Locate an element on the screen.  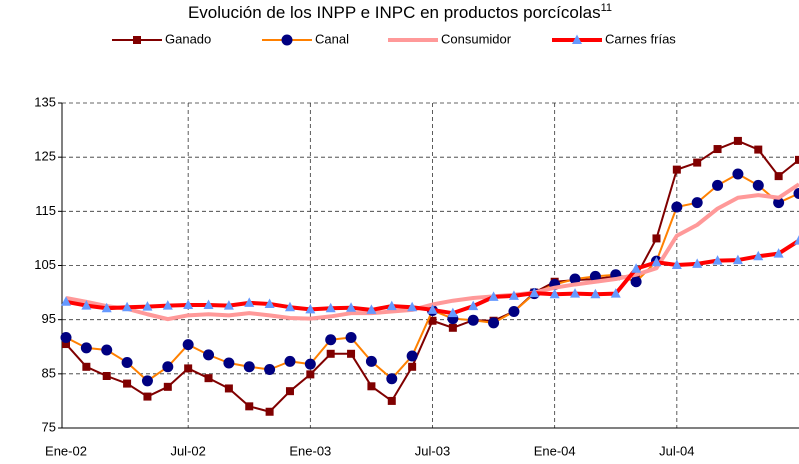
y-tick-label: 85 is located at coordinates (49, 372).